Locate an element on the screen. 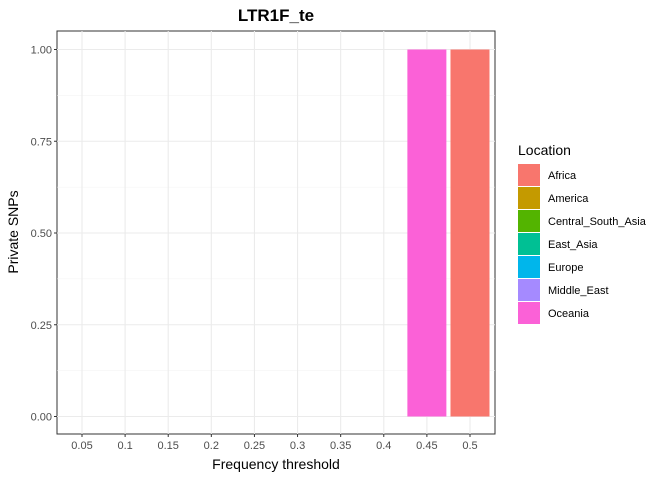 The height and width of the screenshot is (480, 672). legend-label: Africa is located at coordinates (562, 176).